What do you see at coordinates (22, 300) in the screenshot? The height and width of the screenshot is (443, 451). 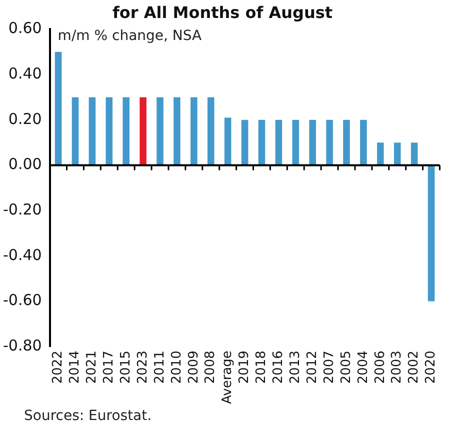 I see `y-tick-label: -0.60` at bounding box center [22, 300].